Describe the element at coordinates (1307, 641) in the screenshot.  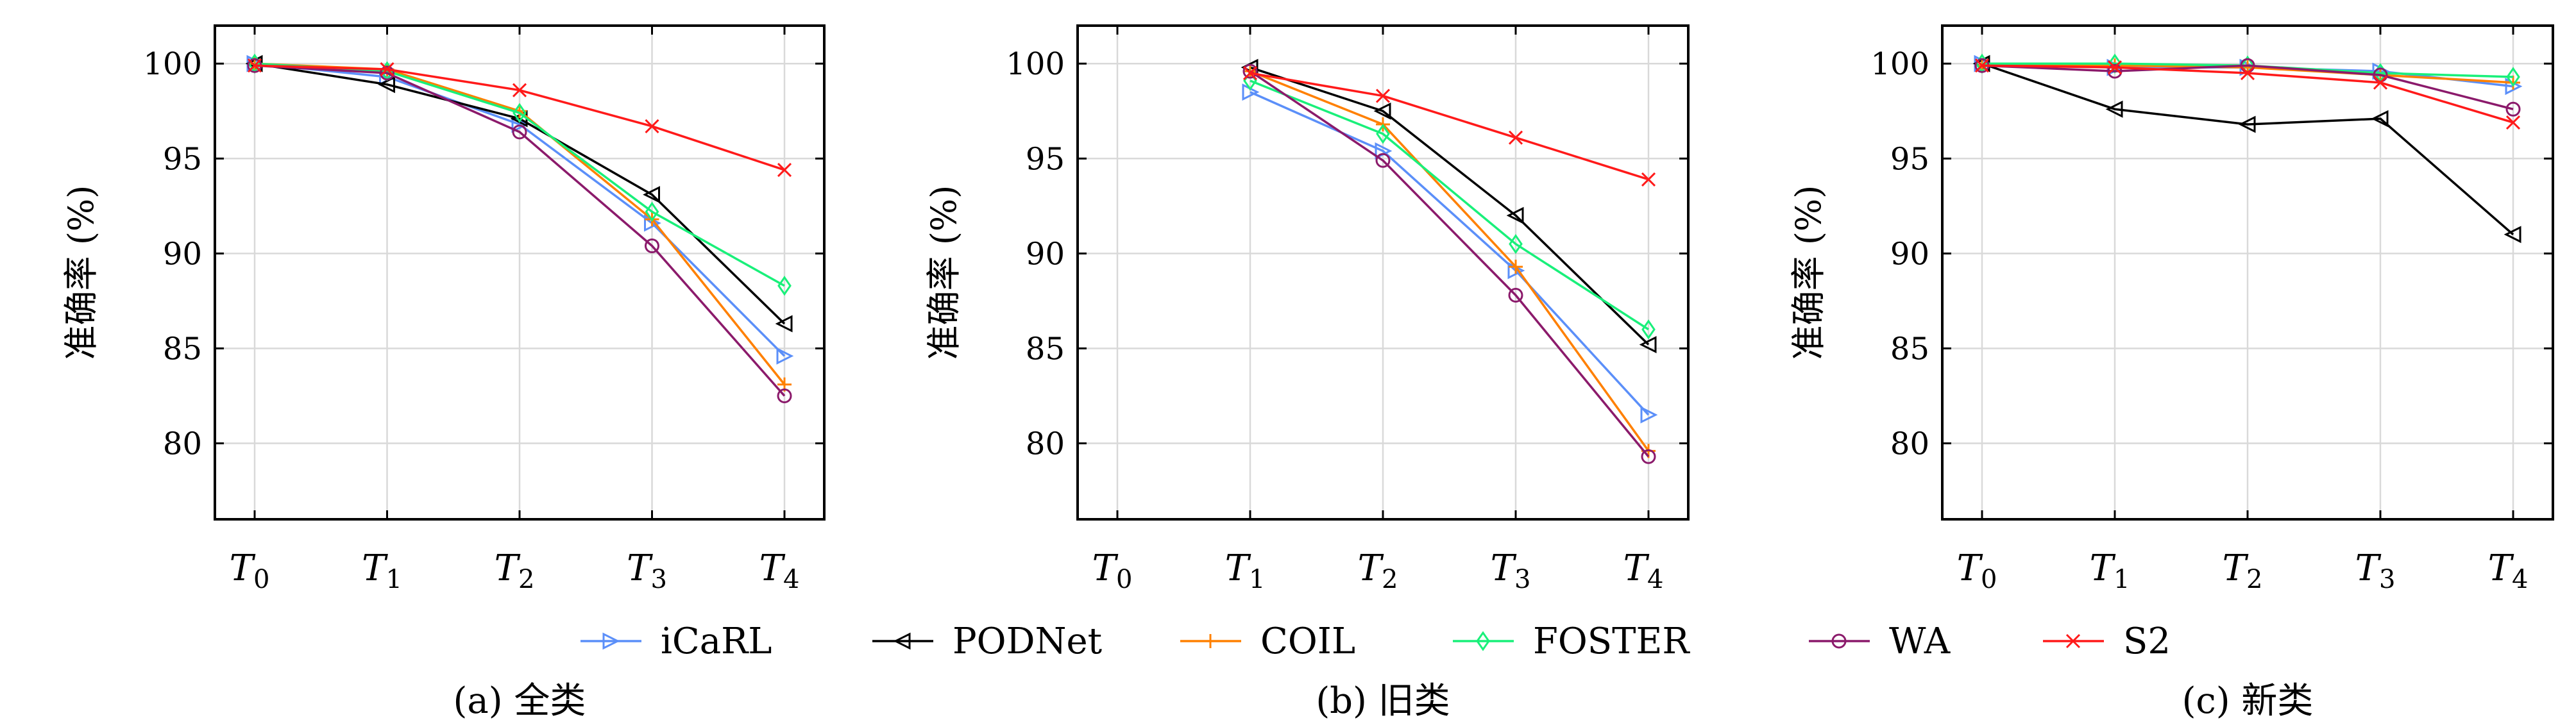
I see `legend-label: COIL` at that location.